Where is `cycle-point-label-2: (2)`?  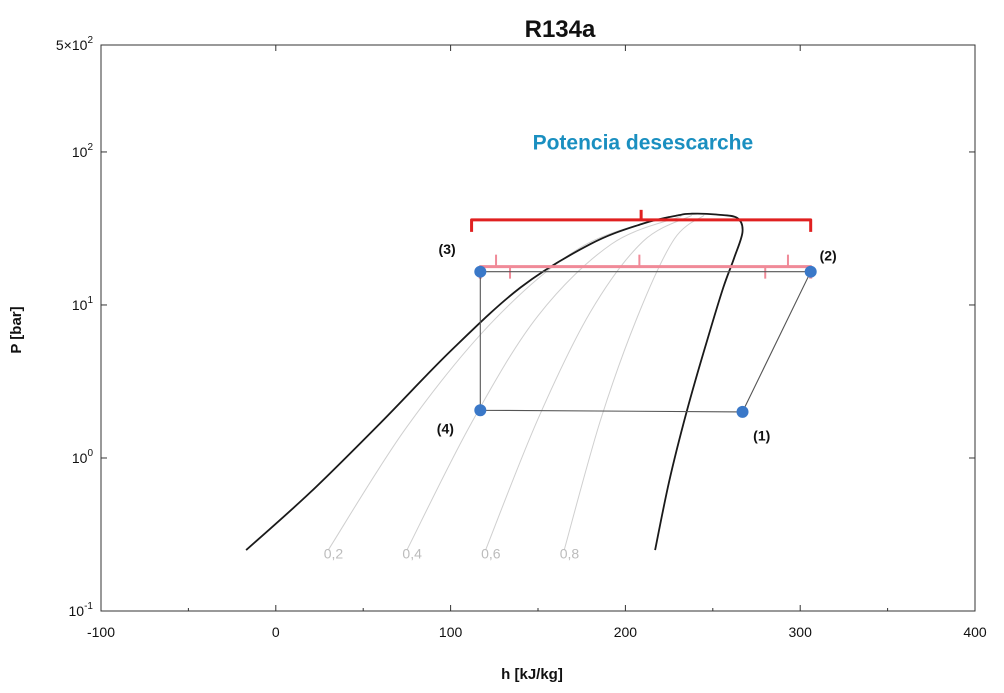 cycle-point-label-2: (2) is located at coordinates (828, 256).